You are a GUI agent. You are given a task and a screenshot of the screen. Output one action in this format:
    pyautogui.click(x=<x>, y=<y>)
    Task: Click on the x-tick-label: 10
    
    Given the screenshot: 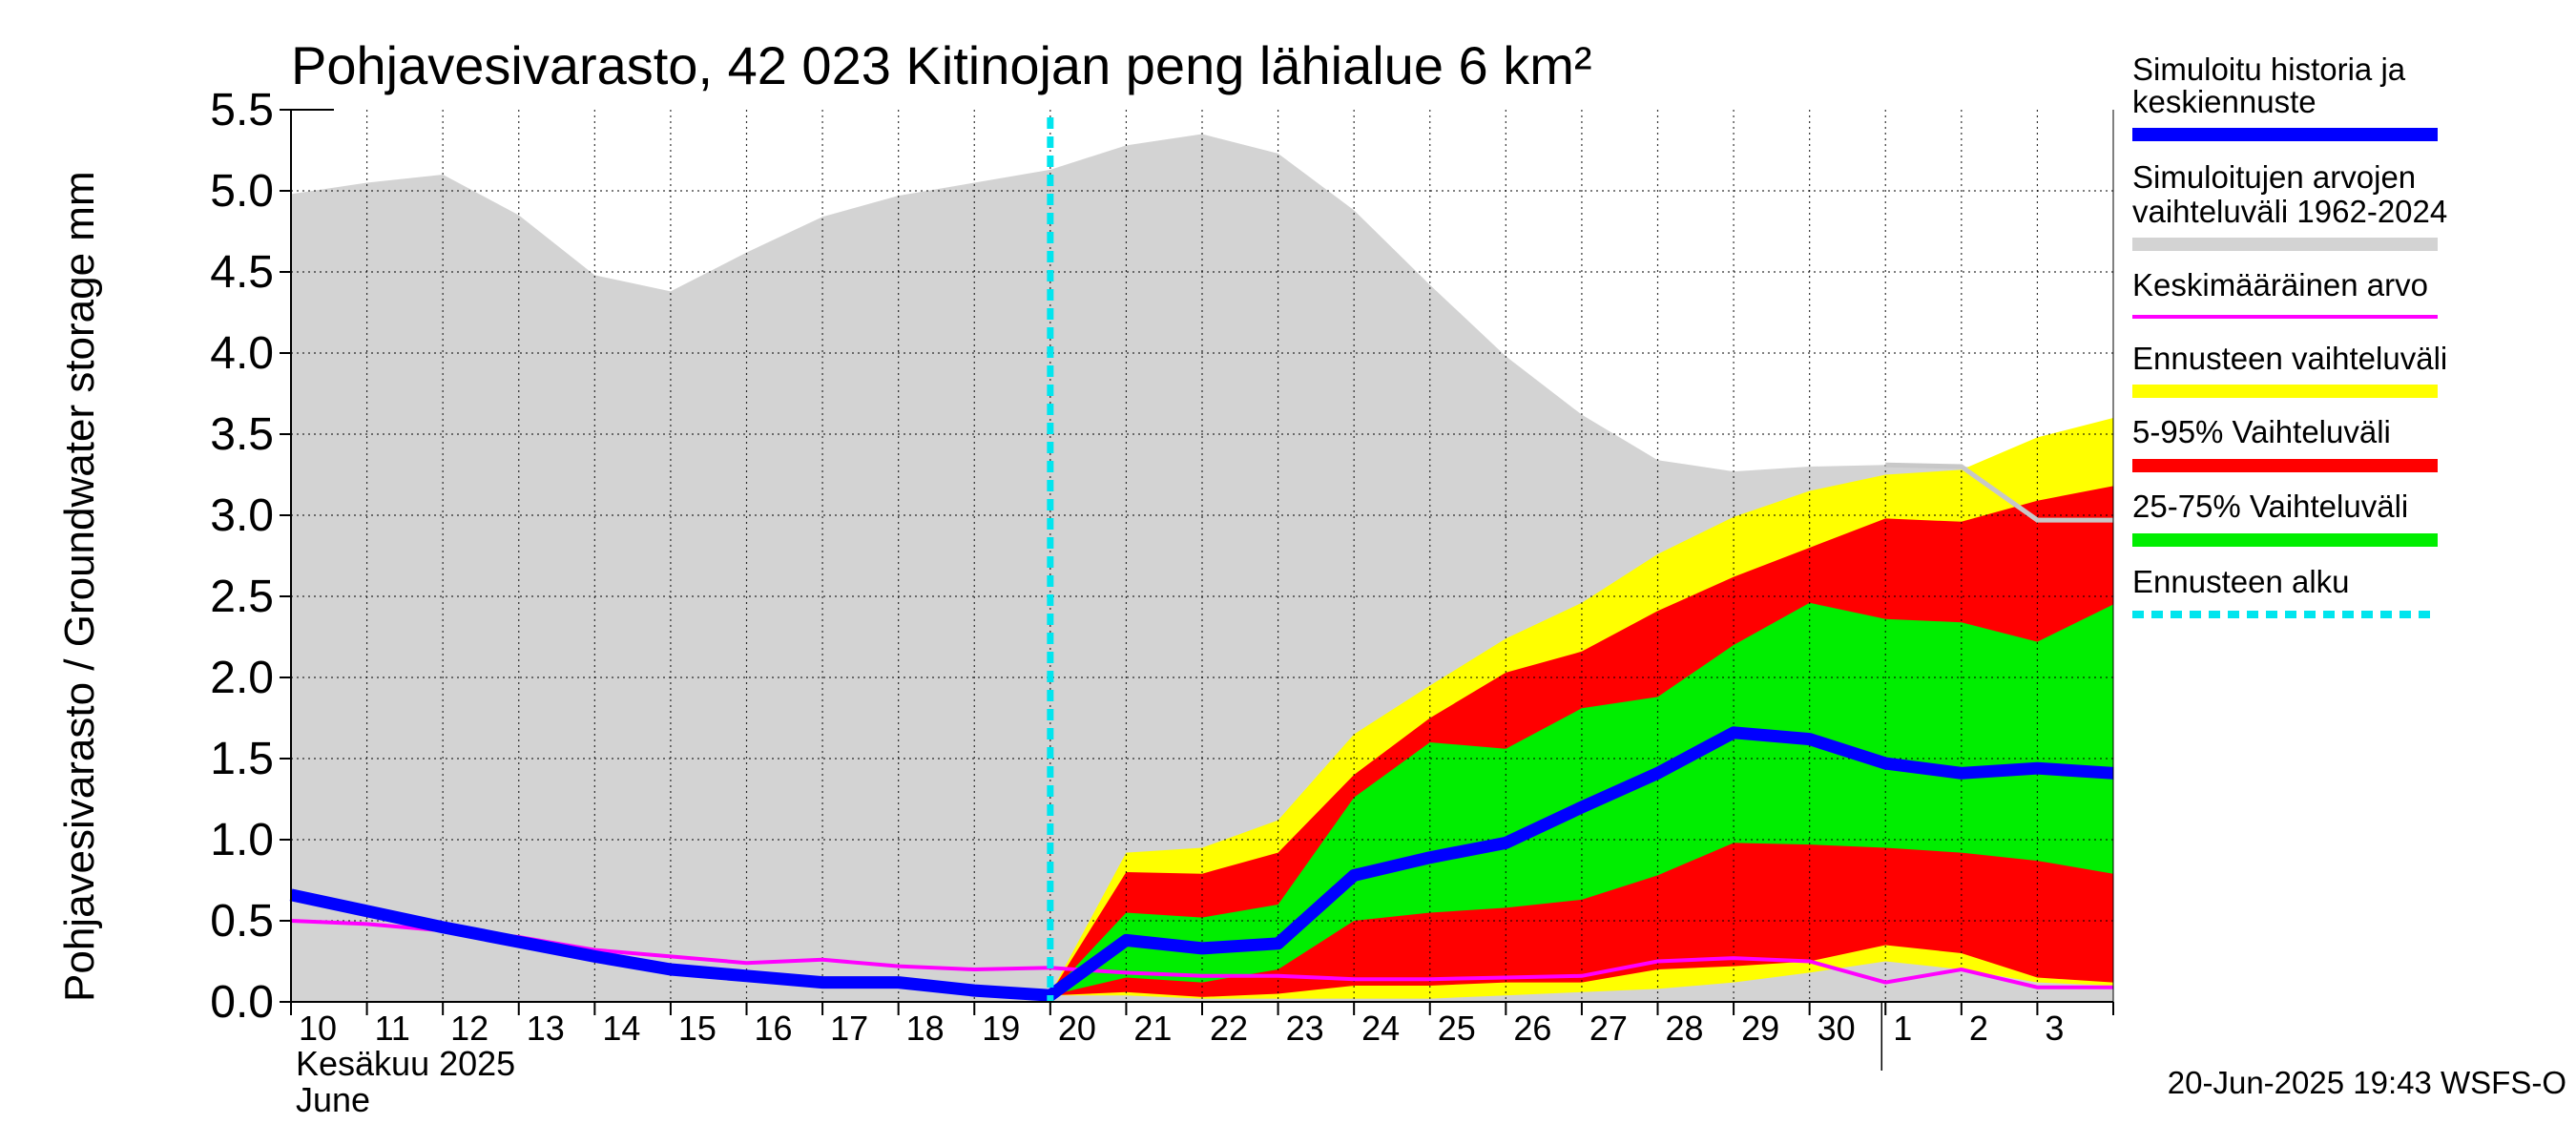 What is the action you would take?
    pyautogui.click(x=318, y=1029)
    